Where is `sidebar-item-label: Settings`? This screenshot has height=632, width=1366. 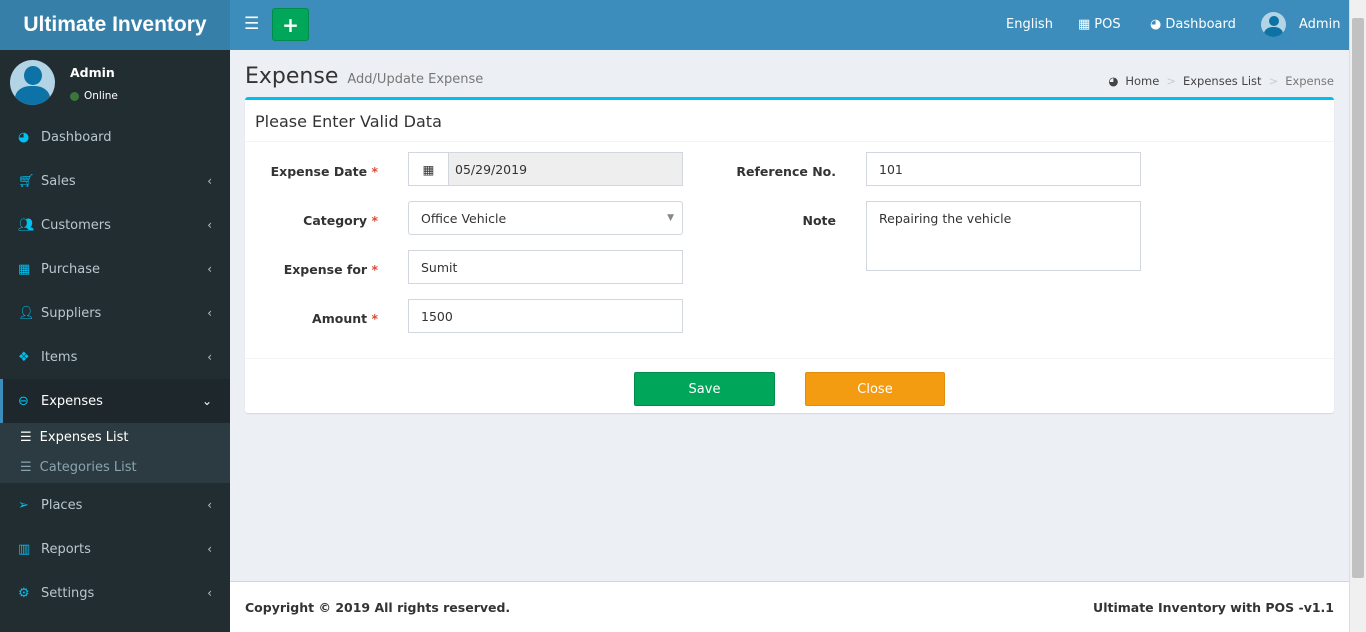 sidebar-item-label: Settings is located at coordinates (68, 593).